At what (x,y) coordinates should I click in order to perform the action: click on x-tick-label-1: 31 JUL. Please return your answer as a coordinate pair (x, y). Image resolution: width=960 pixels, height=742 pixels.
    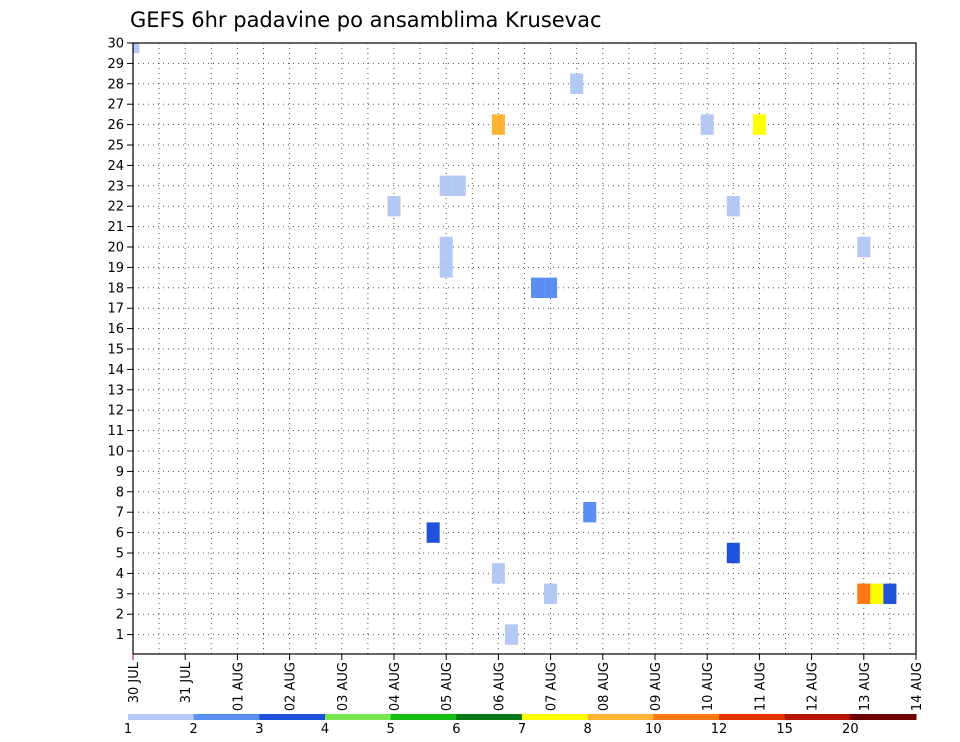
    Looking at the image, I should click on (186, 682).